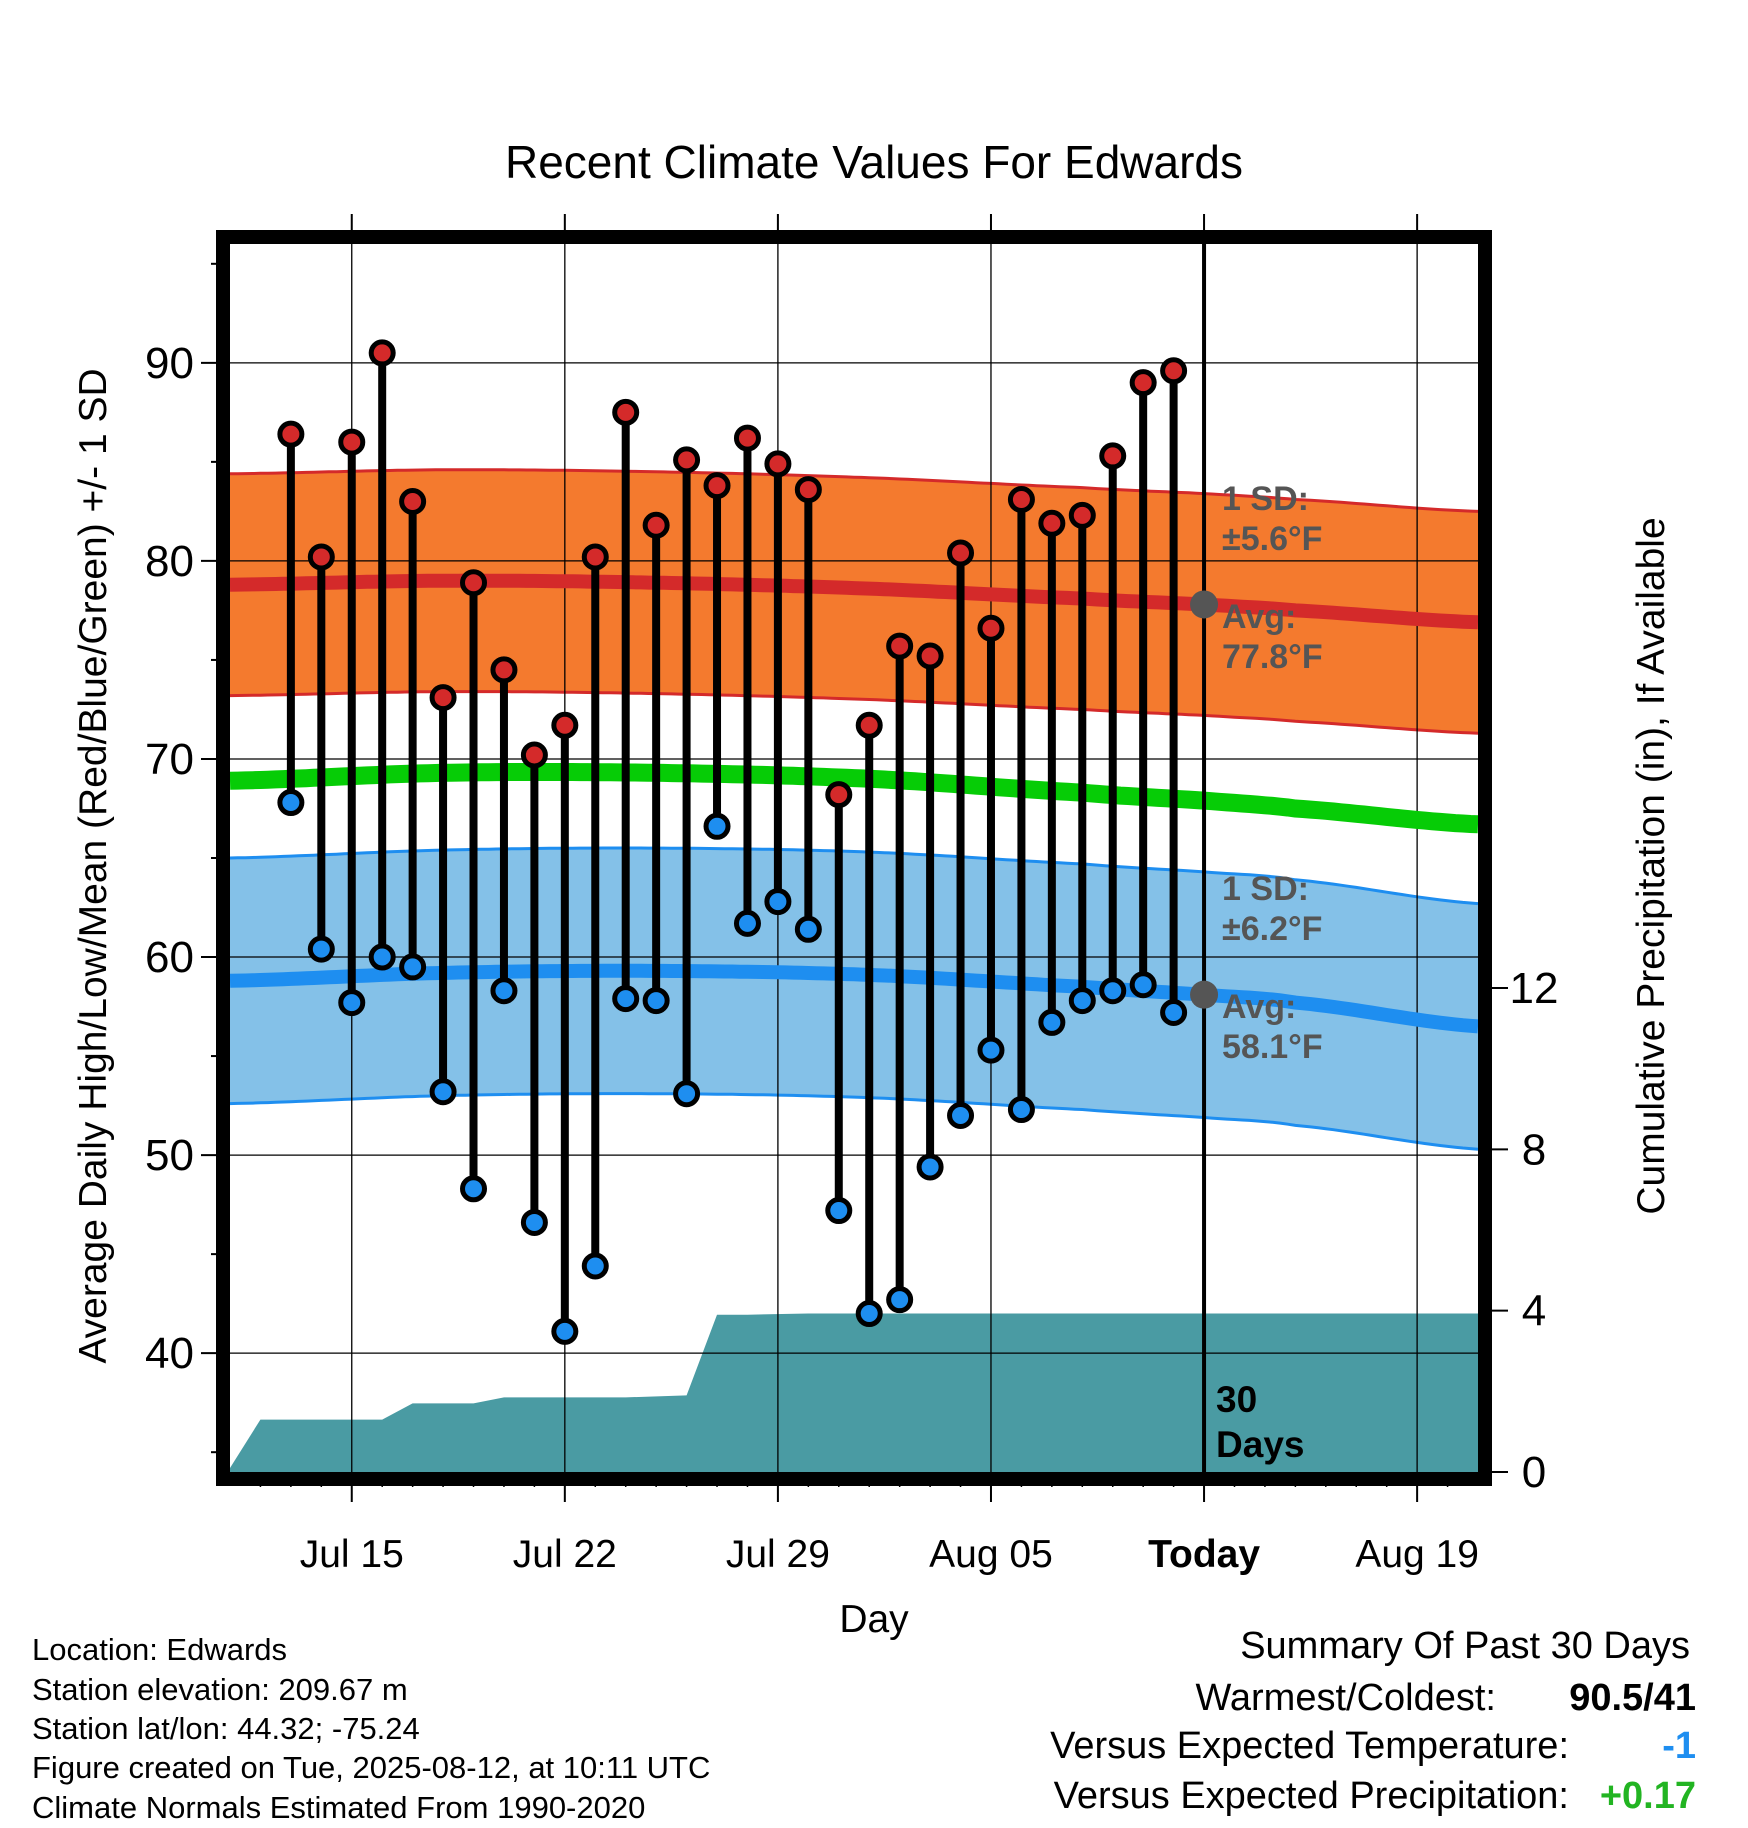 This screenshot has width=1748, height=1828. What do you see at coordinates (1679, 1746) in the screenshot?
I see `summary-temp-value: -1` at bounding box center [1679, 1746].